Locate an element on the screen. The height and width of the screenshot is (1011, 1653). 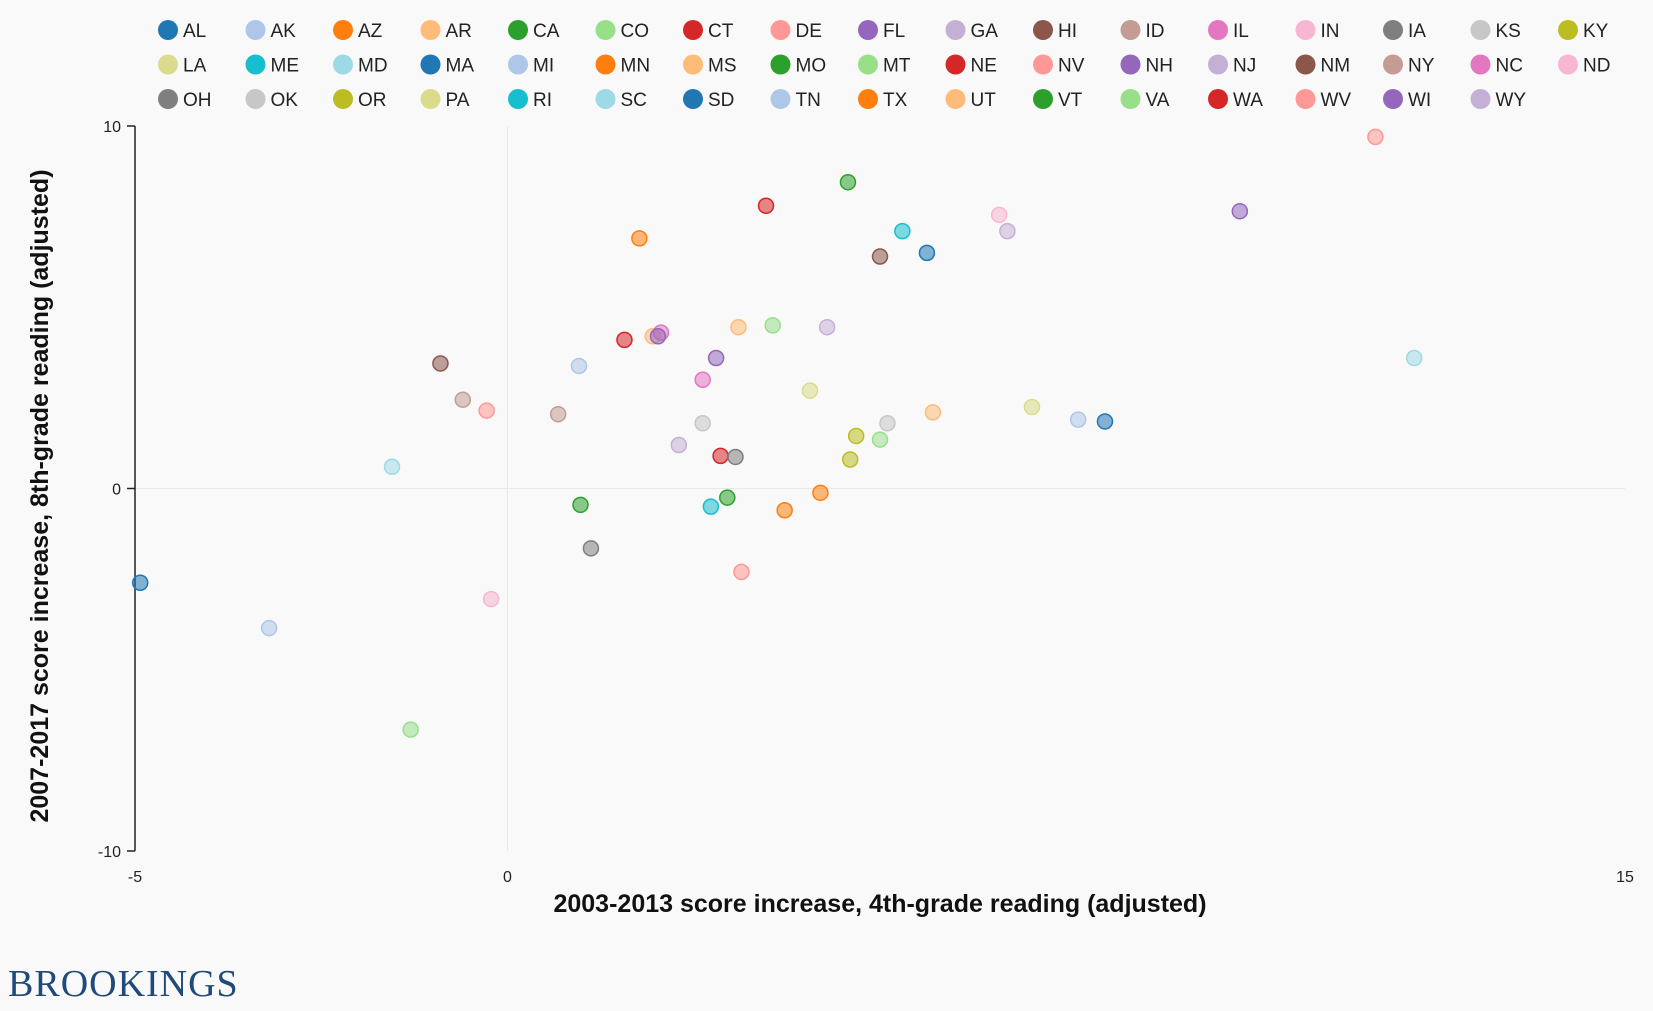
point-wy is located at coordinates (1007, 231).